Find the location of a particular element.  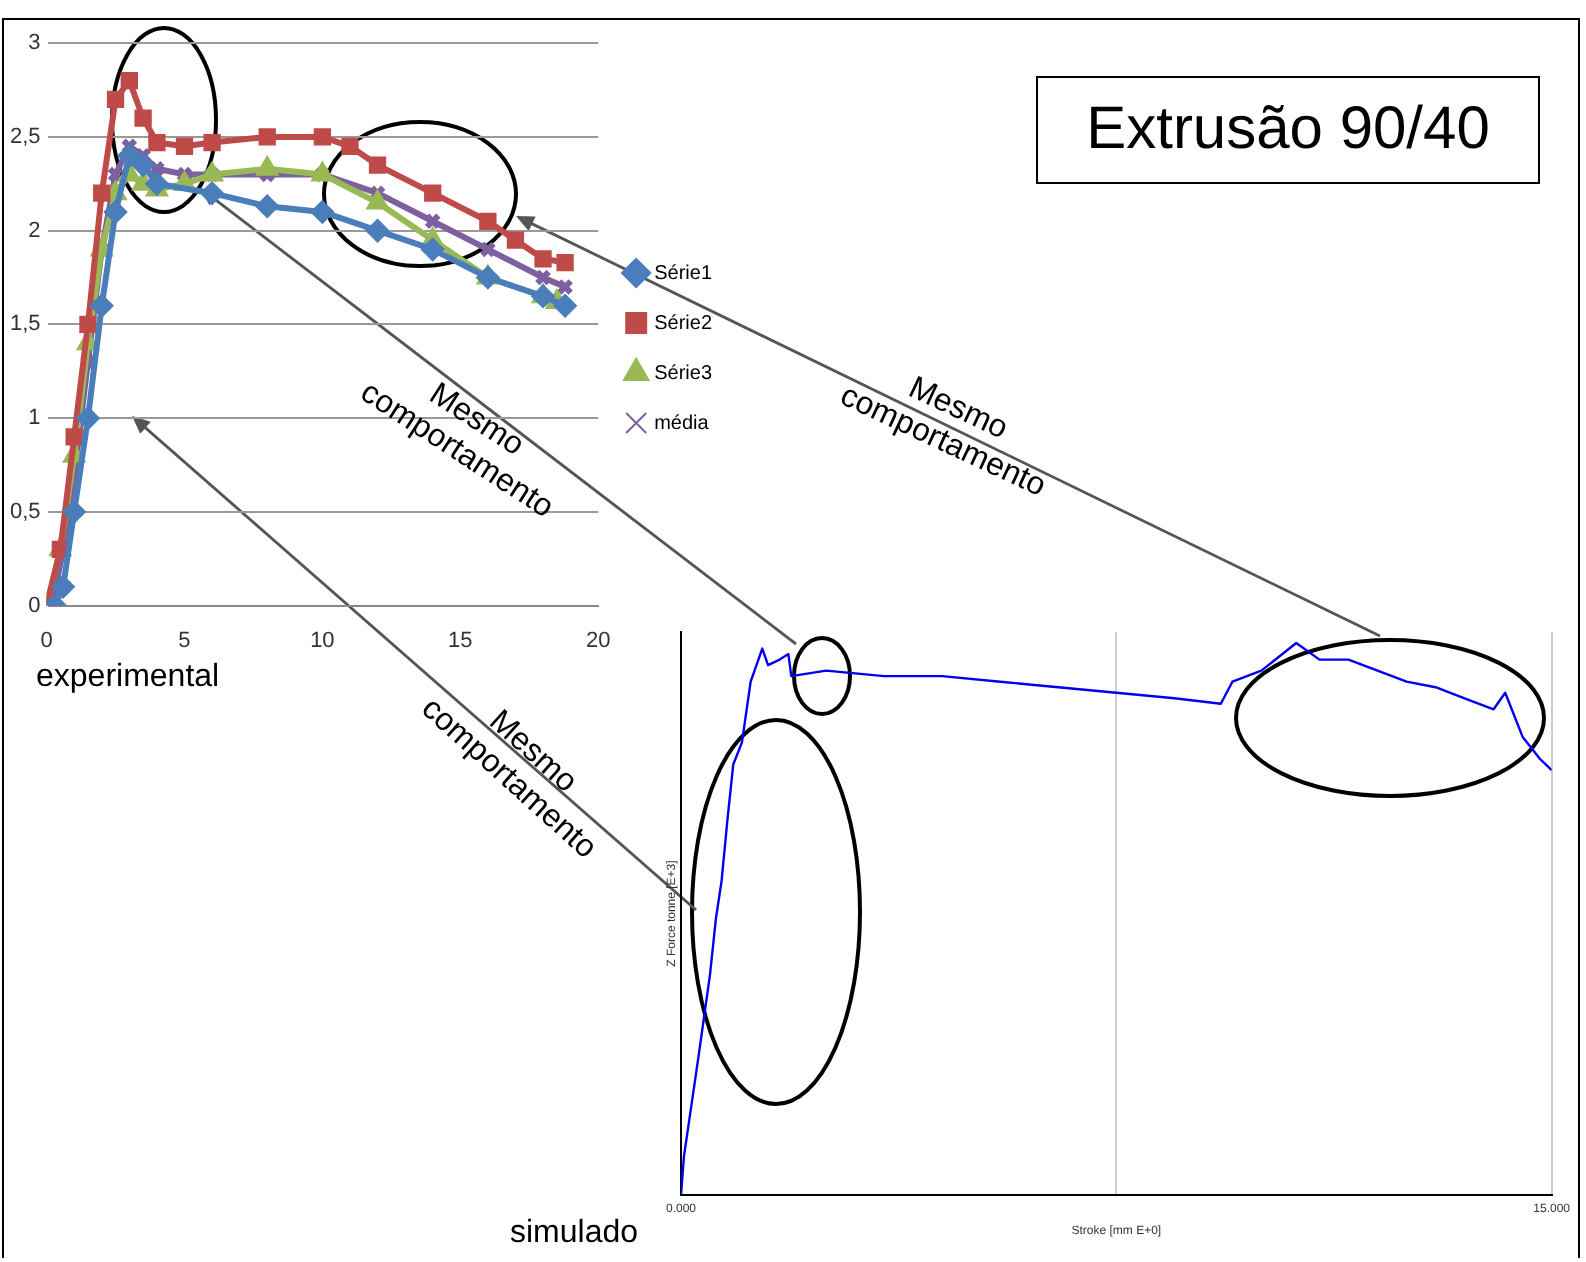

text: Extrusão 90/40 is located at coordinates (1288, 130).